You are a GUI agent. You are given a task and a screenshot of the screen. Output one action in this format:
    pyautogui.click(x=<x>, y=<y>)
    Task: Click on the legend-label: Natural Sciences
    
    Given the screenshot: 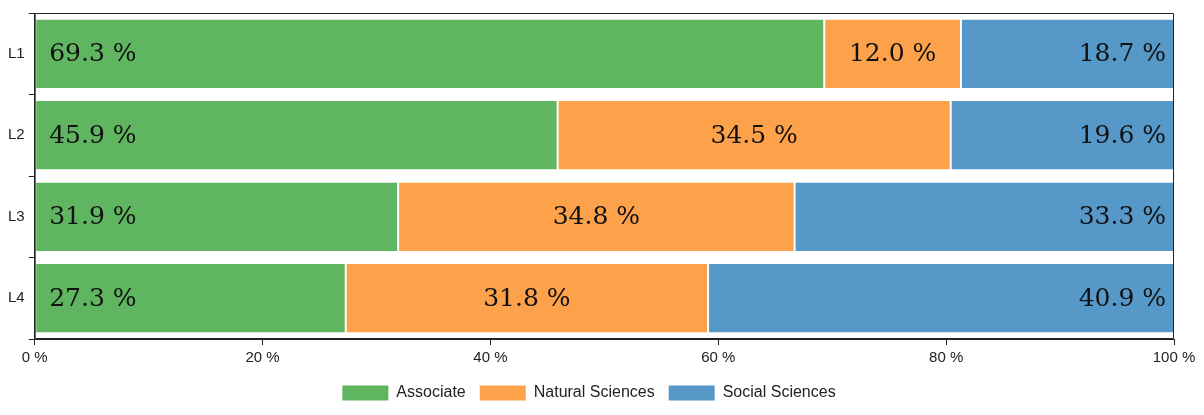 What is the action you would take?
    pyautogui.click(x=594, y=392)
    